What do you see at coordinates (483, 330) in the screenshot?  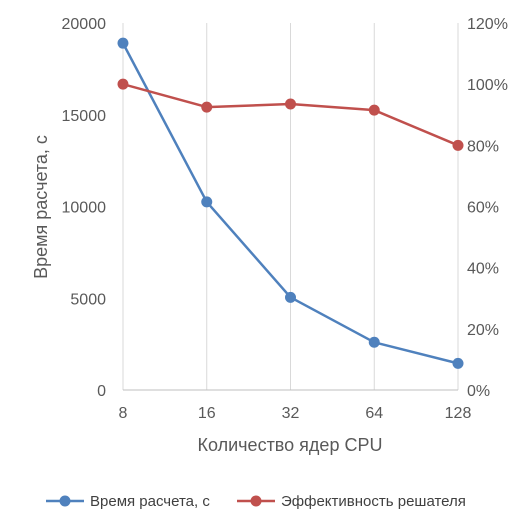 I see `right-y-tick-label: 20%` at bounding box center [483, 330].